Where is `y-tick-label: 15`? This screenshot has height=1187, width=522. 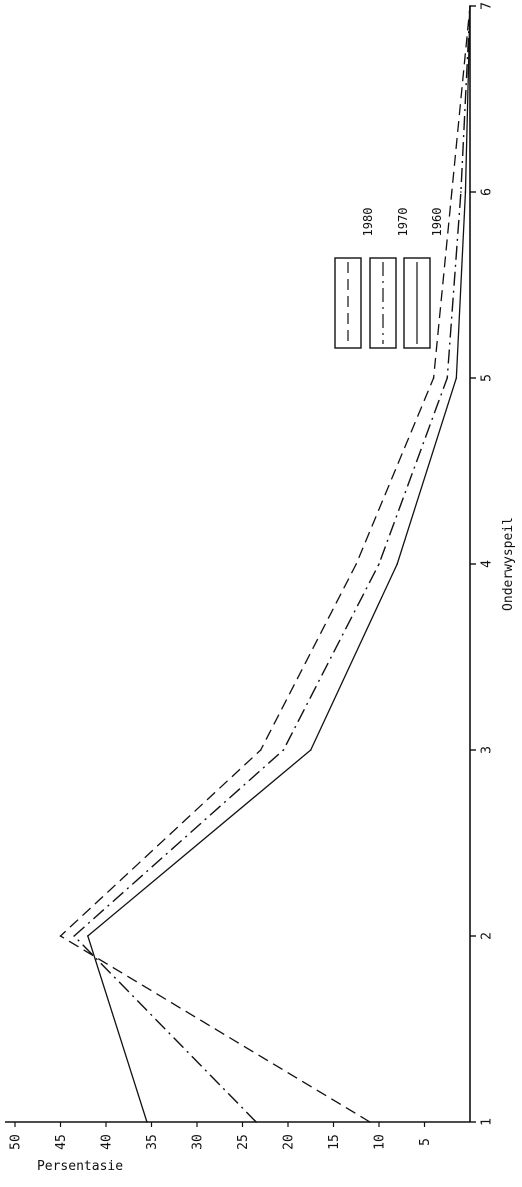 y-tick-label: 15 is located at coordinates (334, 1142).